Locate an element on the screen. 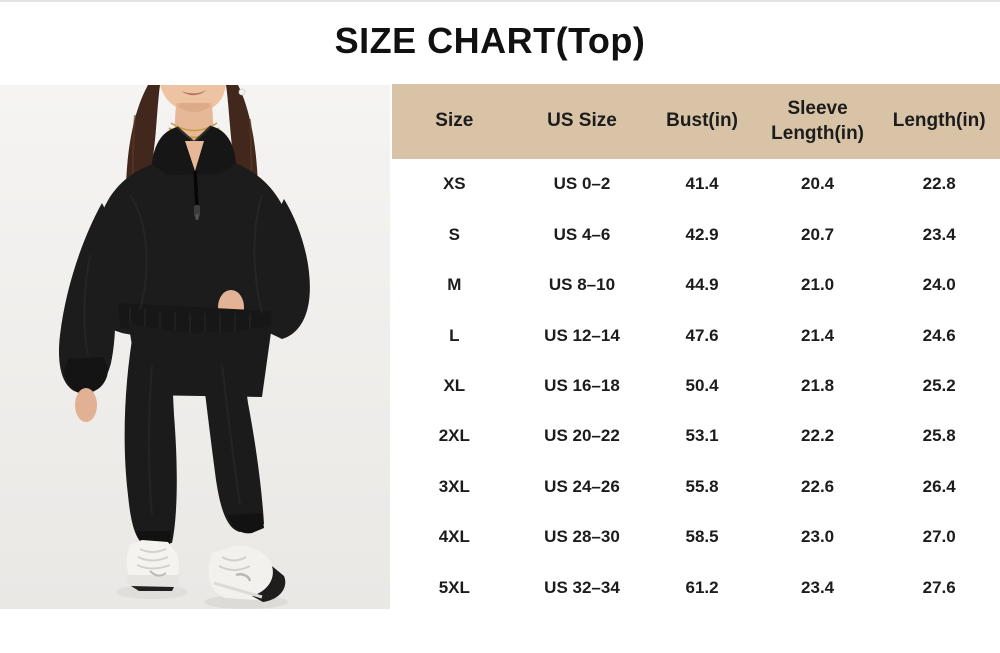 The image size is (1000, 653). table-cell: US 12–14 is located at coordinates (582, 335).